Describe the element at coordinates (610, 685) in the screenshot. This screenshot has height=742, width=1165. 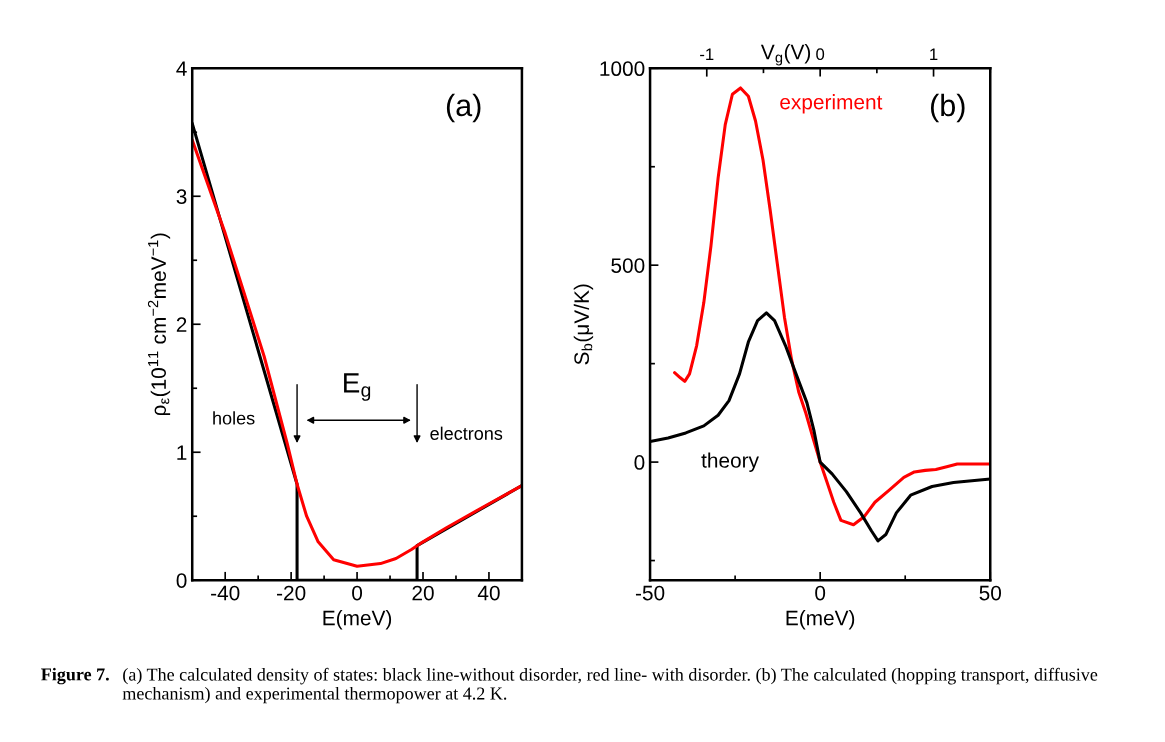
I see `text: (a) The calculated density of states: black line-without disorder, red line- with disorder. (b) The calculated (hopping transport, diffusive mechanism) and experimental thermopower at 4.2 K.` at that location.